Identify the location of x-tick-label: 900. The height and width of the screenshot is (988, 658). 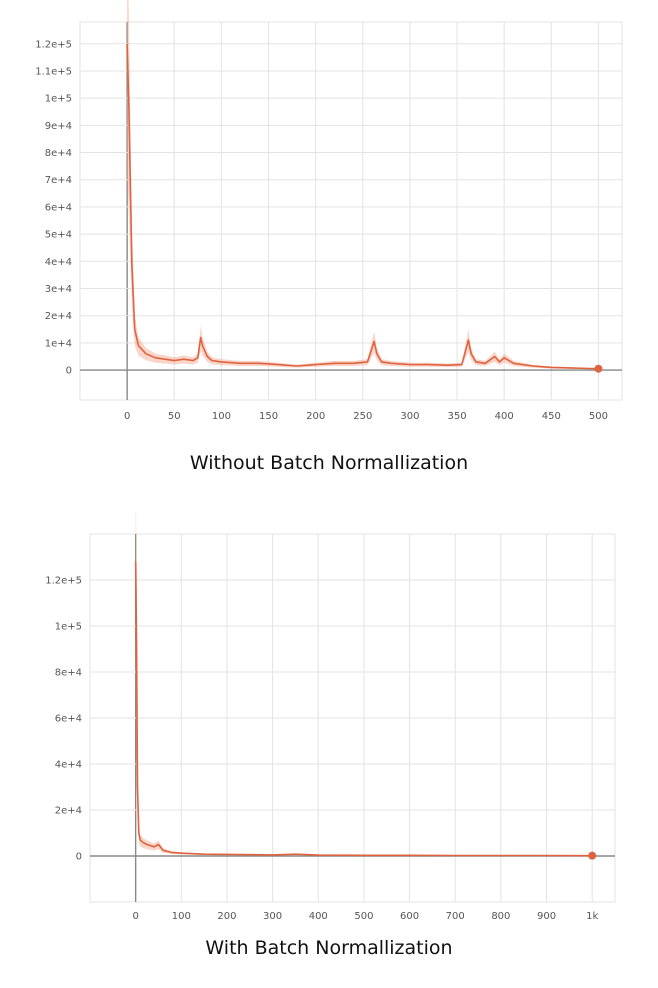
(546, 916).